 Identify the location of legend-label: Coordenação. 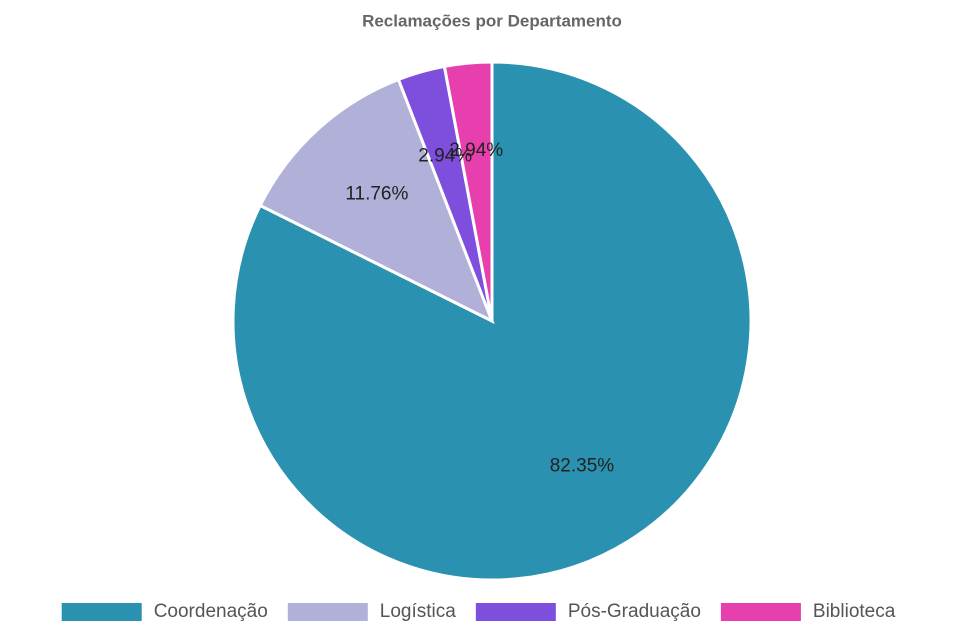
(211, 611).